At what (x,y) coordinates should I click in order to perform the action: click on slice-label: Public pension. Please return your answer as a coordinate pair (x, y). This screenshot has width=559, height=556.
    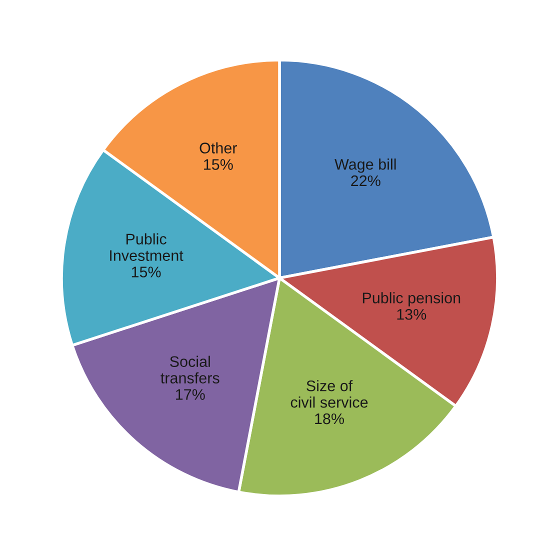
    Looking at the image, I should click on (411, 299).